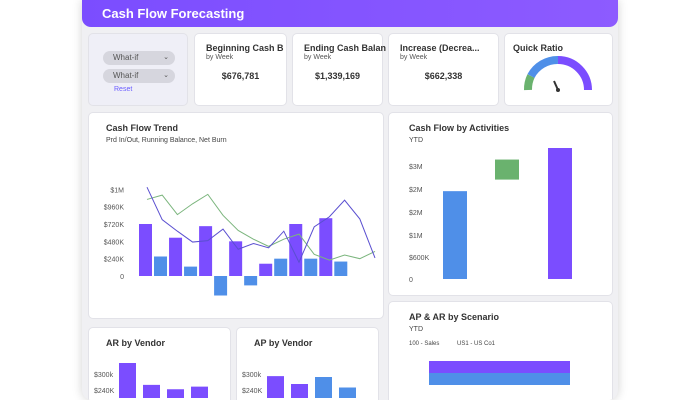  What do you see at coordinates (173, 13) in the screenshot?
I see `app-title: Cash Flow Forecasting` at bounding box center [173, 13].